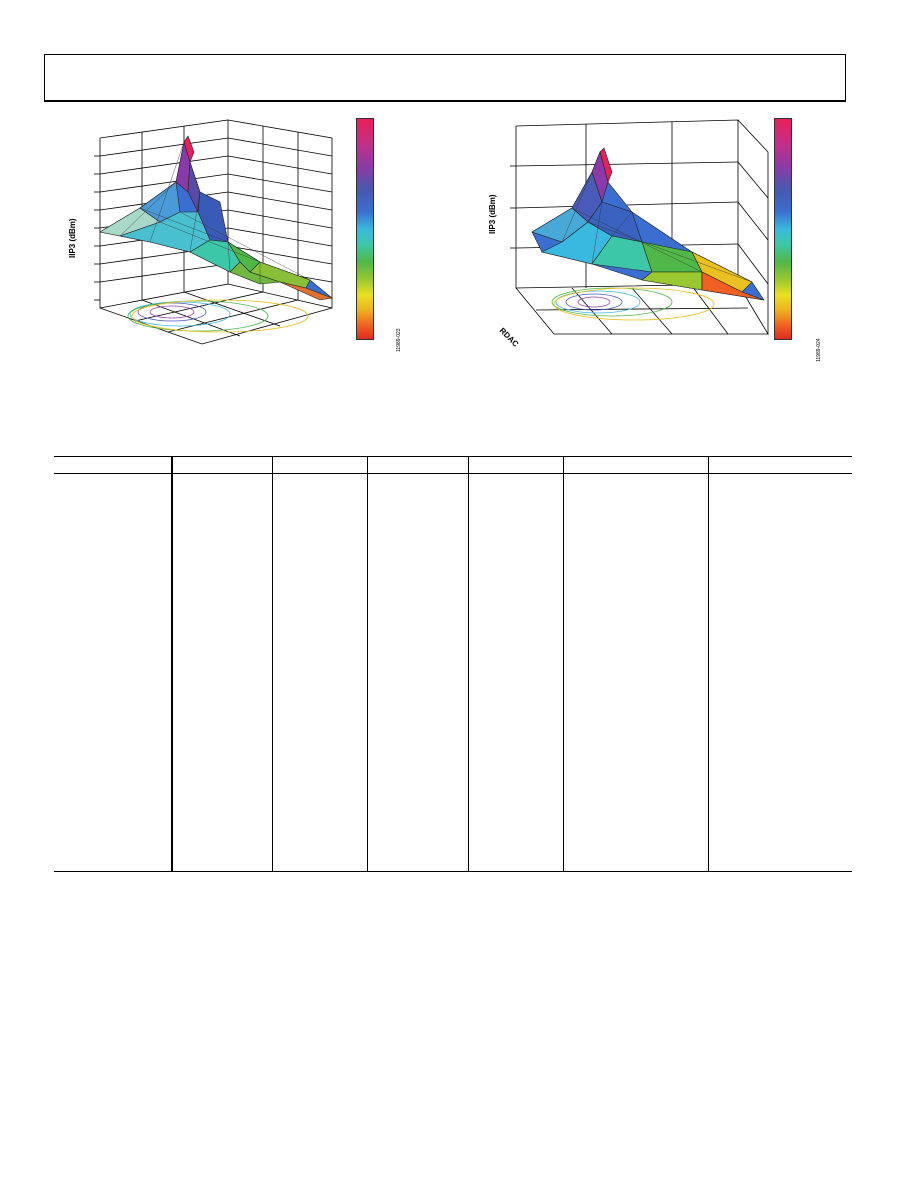  I want to click on figure-iip3-surface-left: IIP3 (dBm), so click(240, 242).